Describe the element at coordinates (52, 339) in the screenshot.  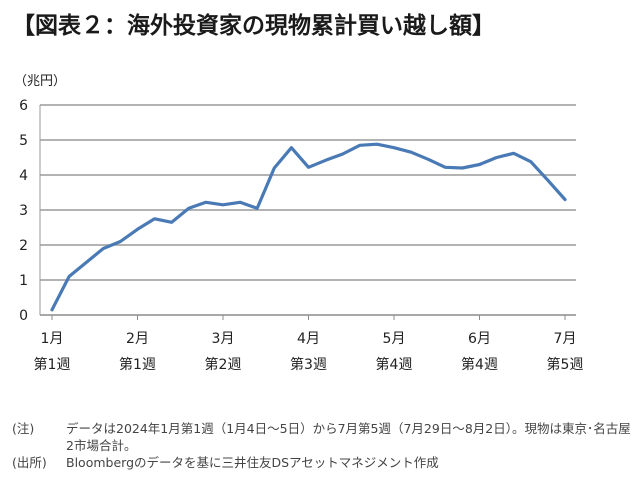
I see `x-tick-month-label: 1月` at that location.